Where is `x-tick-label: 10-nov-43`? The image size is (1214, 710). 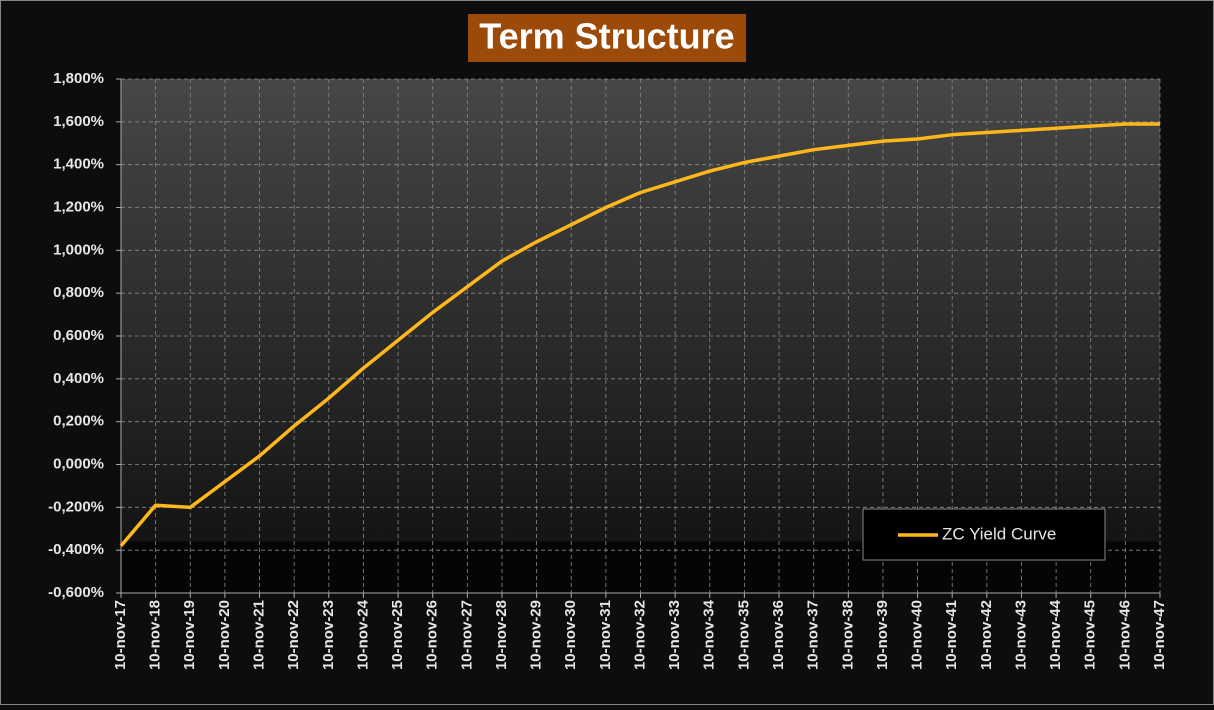
x-tick-label: 10-nov-43 is located at coordinates (1020, 635).